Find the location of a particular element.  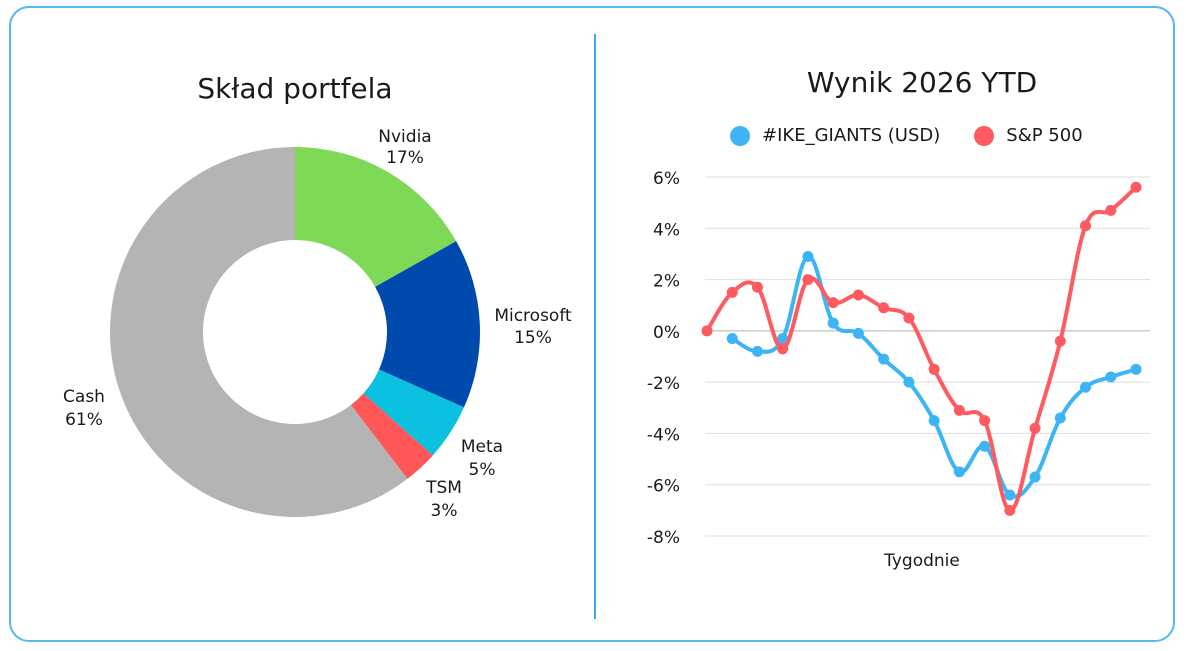

line-chart-legend: #IKE_GIANTS (USD) S&P 500 is located at coordinates (923, 135).